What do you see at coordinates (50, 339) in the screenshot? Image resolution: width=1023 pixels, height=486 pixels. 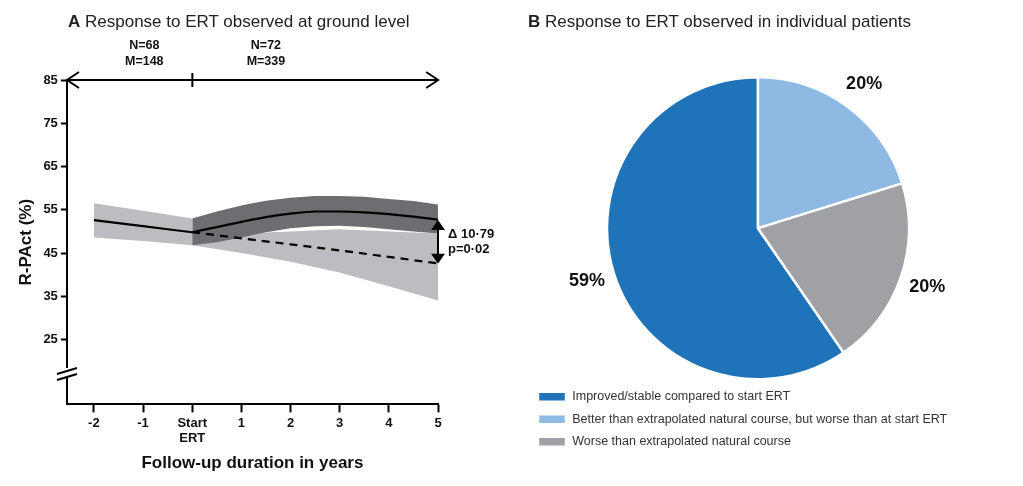 I see `y-tick-label: 25` at bounding box center [50, 339].